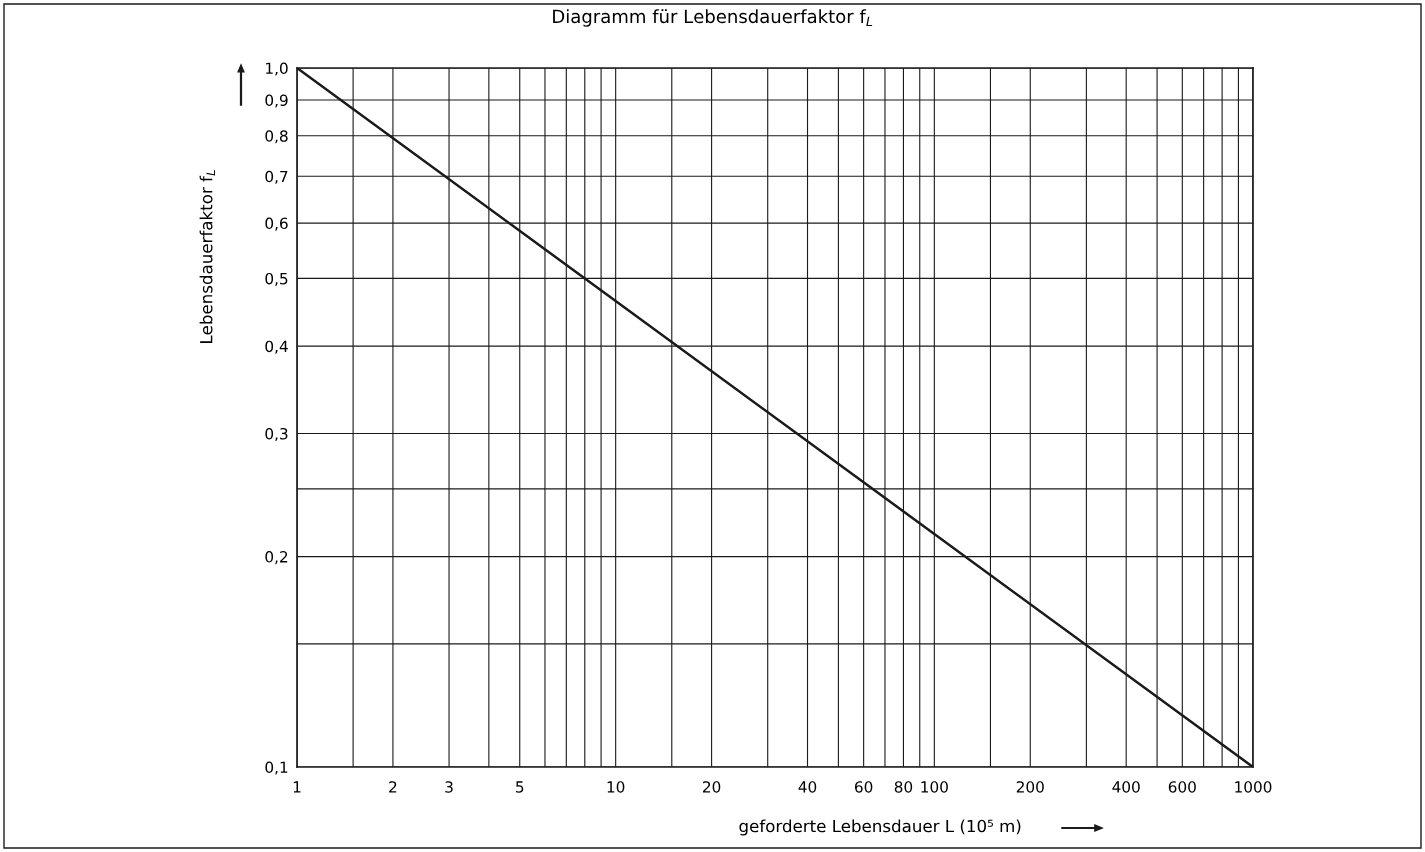 This screenshot has height=852, width=1425. Describe the element at coordinates (880, 827) in the screenshot. I see `x-axis-title: geforderte Lebensdauer L (10⁵ m)` at that location.